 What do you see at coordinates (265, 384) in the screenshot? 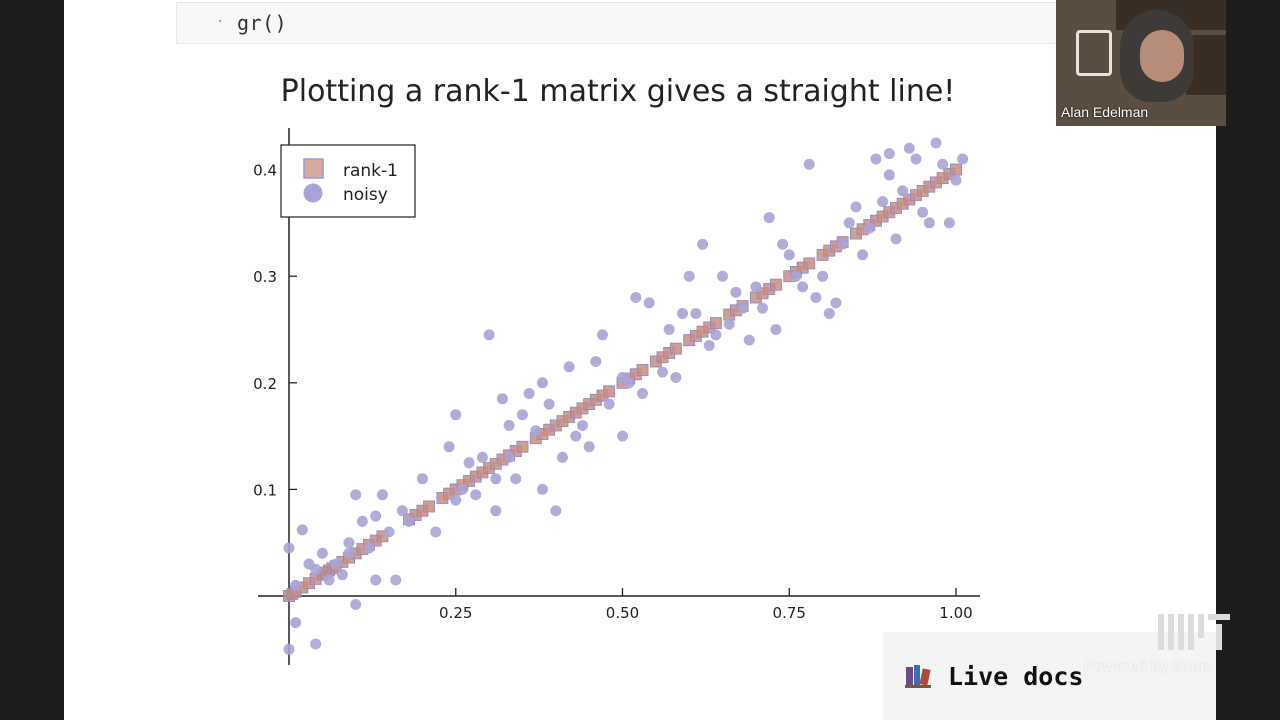
I see `y-tick-label: 0.2` at bounding box center [265, 384].